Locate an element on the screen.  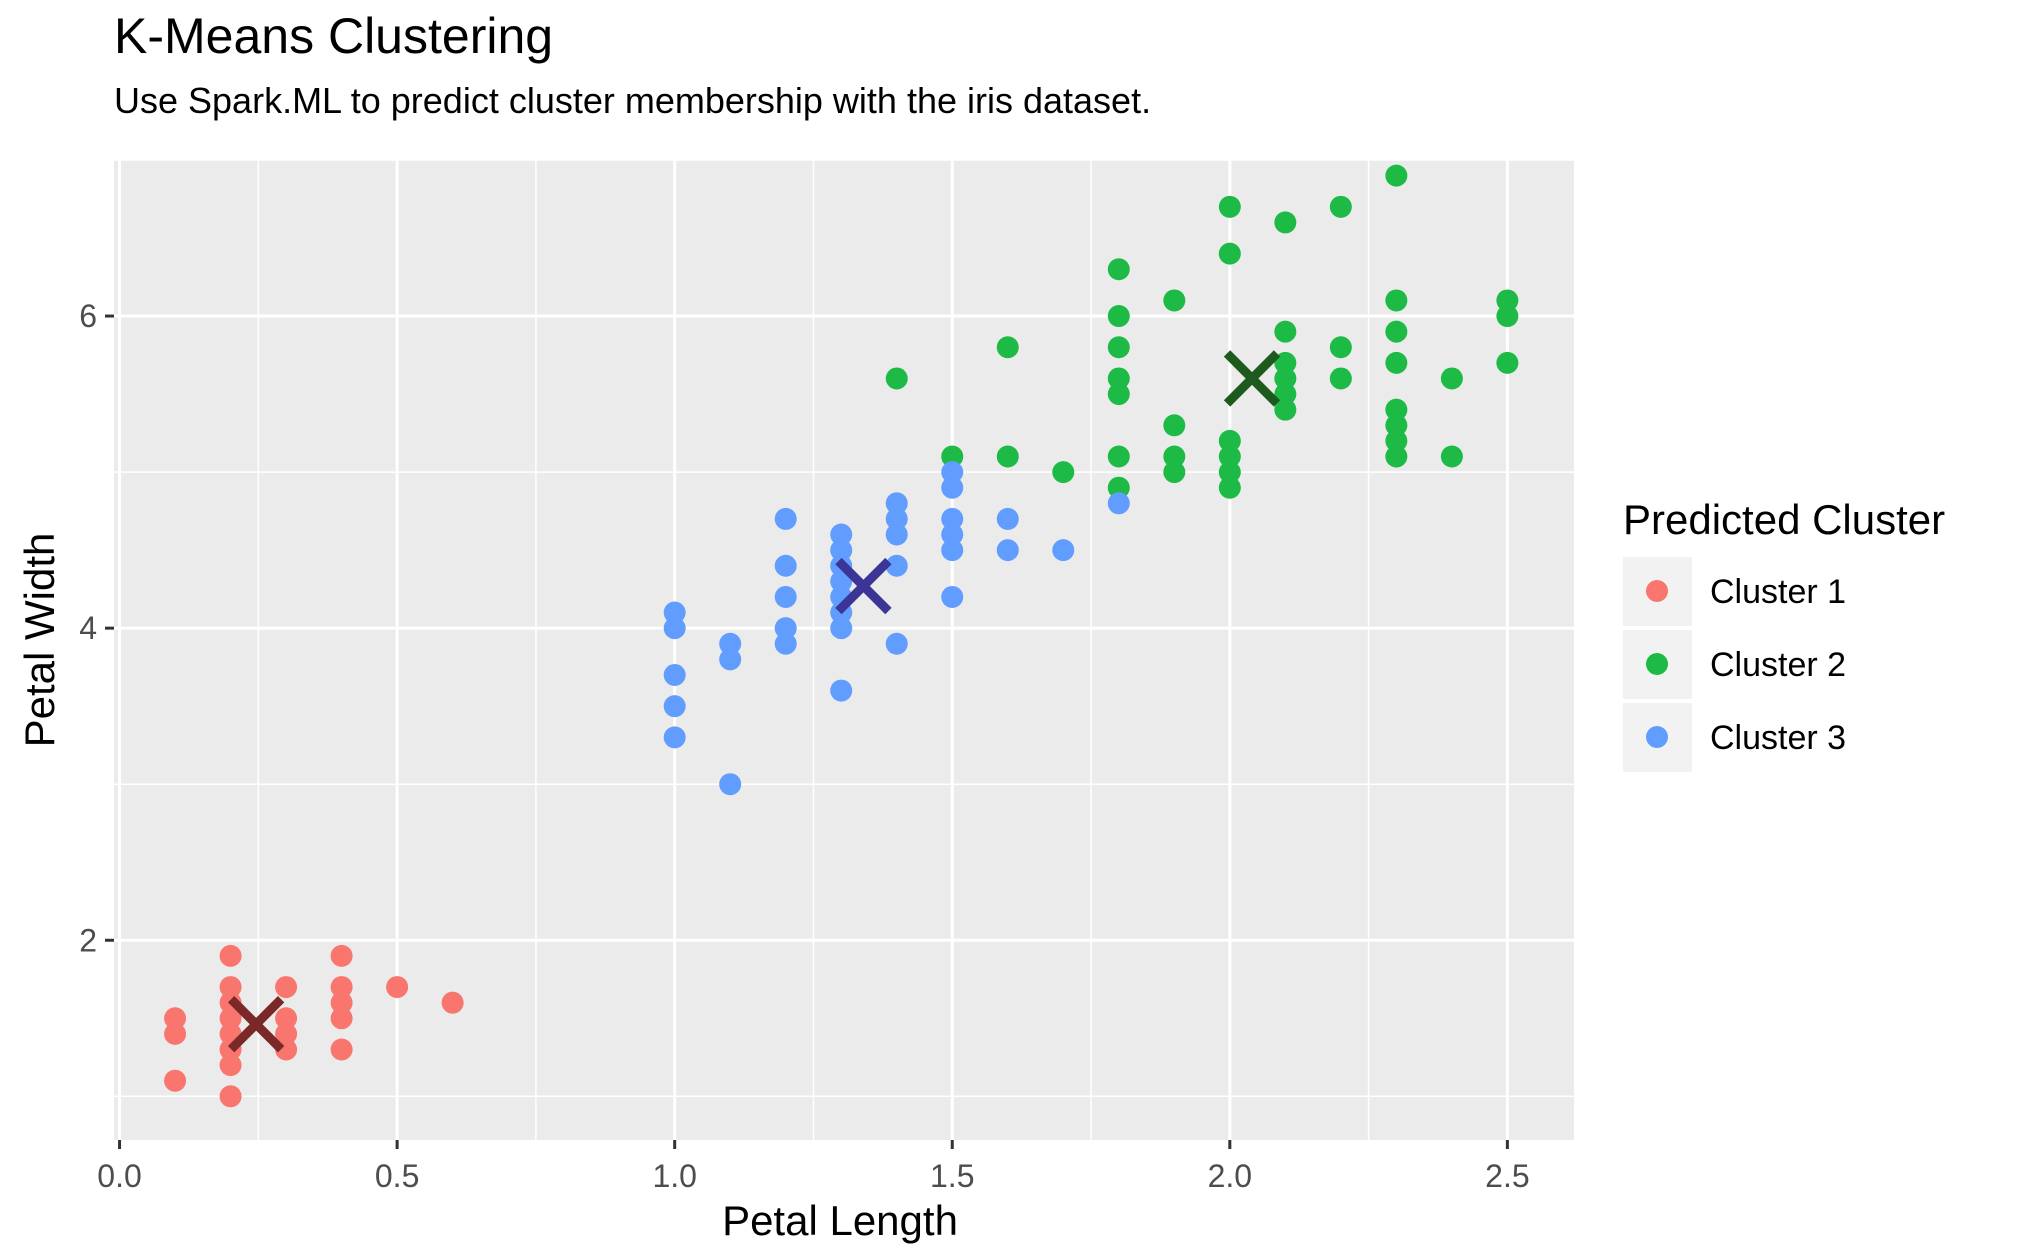
x-tick-label: 1.0 is located at coordinates (674, 1176).